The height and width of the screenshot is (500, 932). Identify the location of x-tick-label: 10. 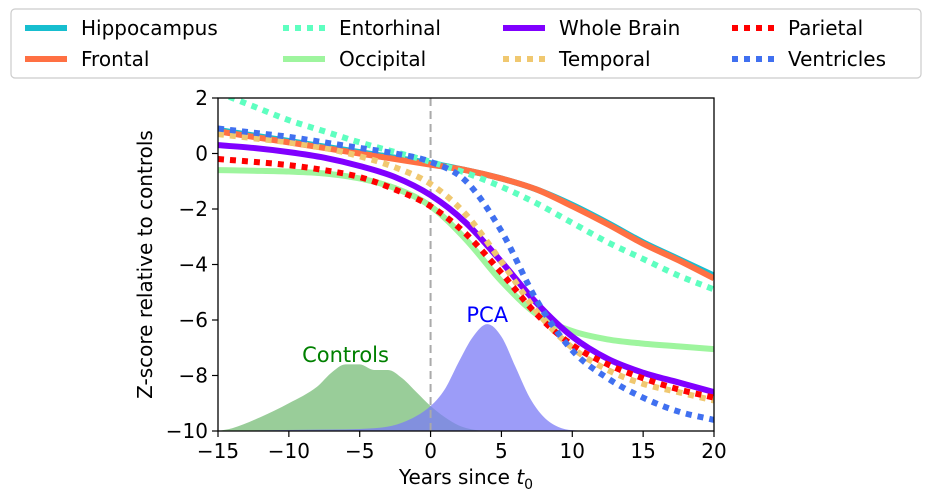
(572, 451).